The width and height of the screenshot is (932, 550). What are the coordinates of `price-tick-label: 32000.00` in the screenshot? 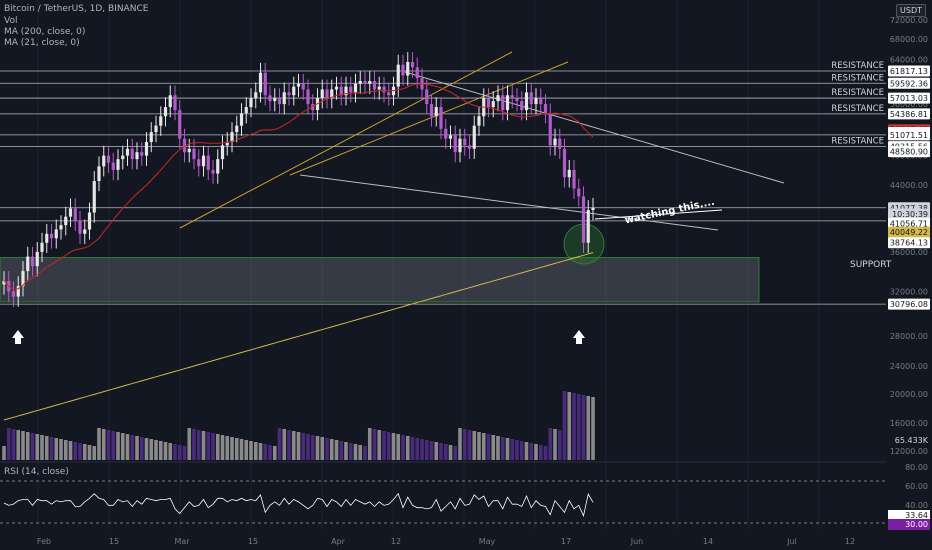 It's located at (909, 291).